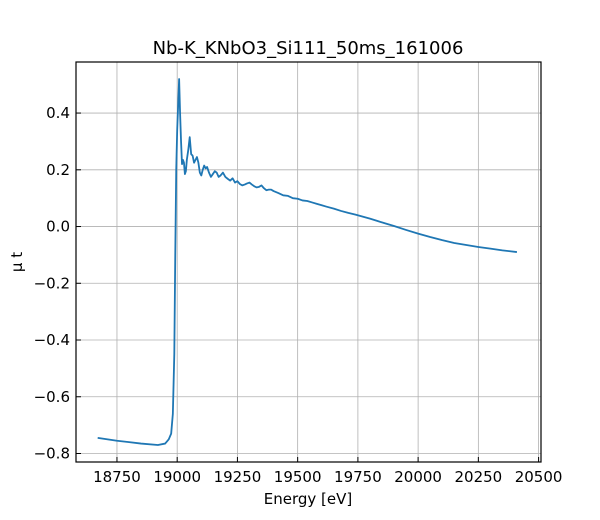 This screenshot has height=520, width=600. What do you see at coordinates (539, 477) in the screenshot?
I see `x-tick-label: 20500` at bounding box center [539, 477].